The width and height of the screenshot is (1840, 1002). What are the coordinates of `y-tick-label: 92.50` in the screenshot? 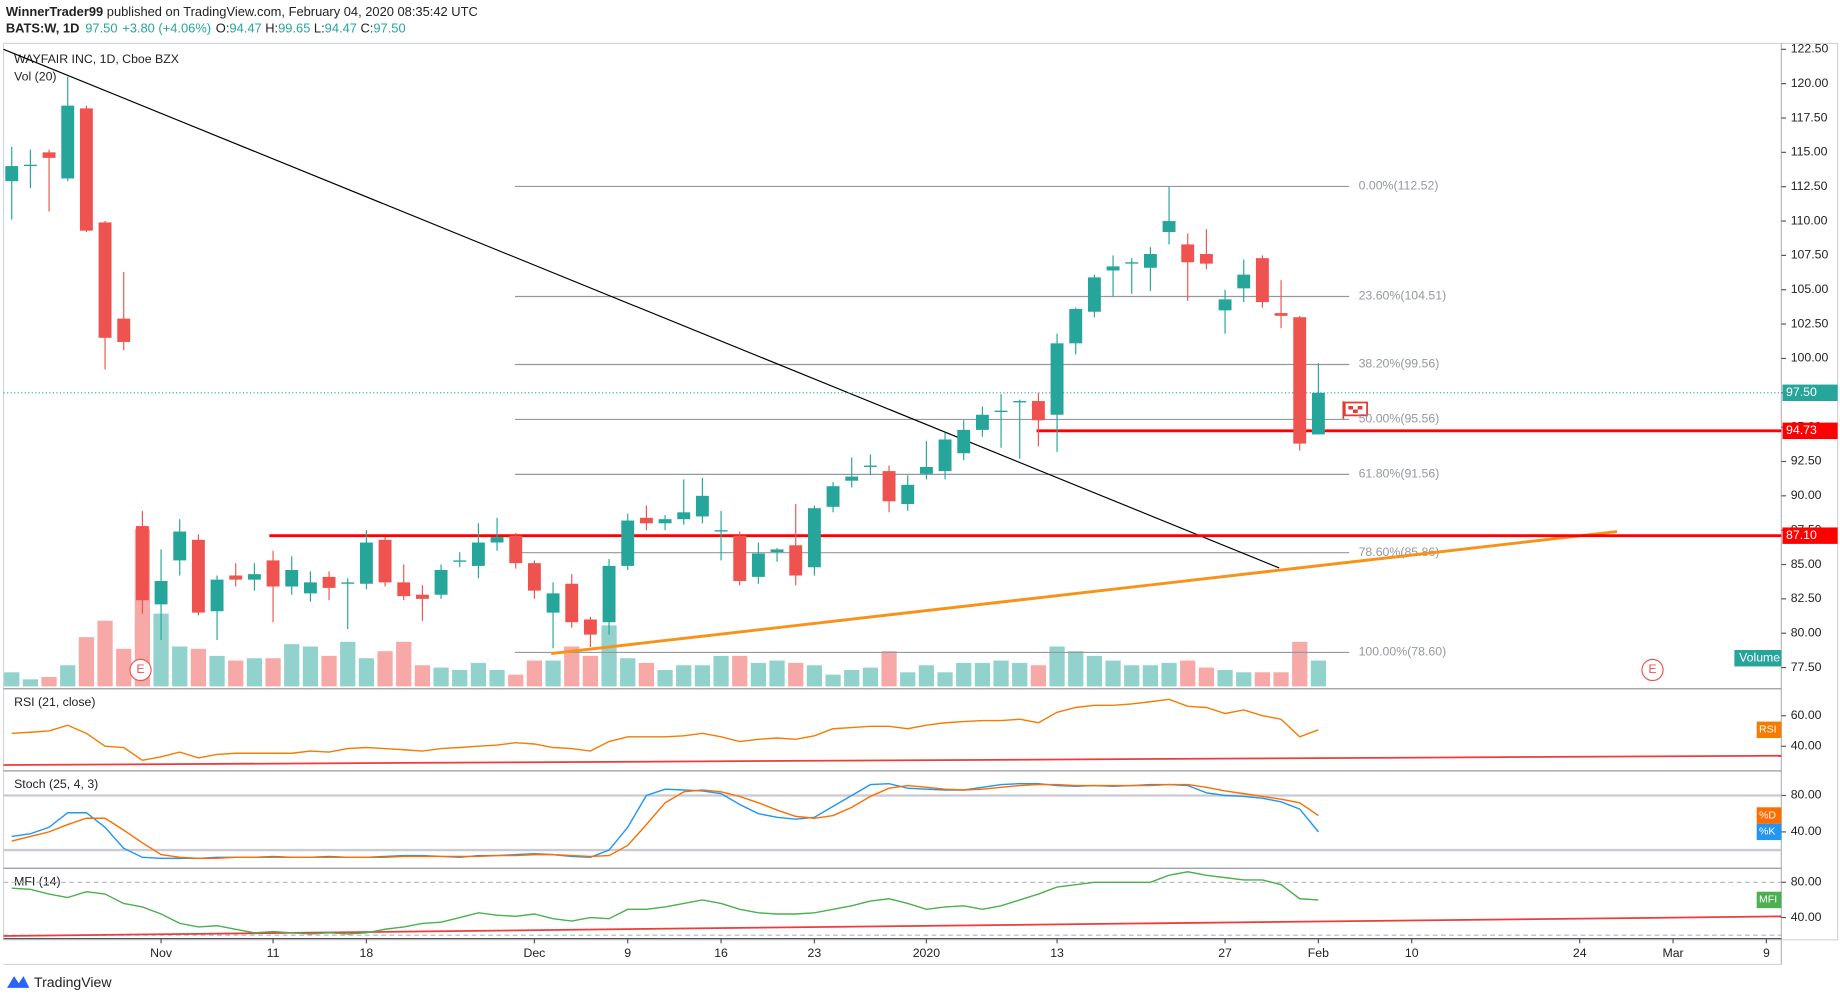 It's located at (1806, 461).